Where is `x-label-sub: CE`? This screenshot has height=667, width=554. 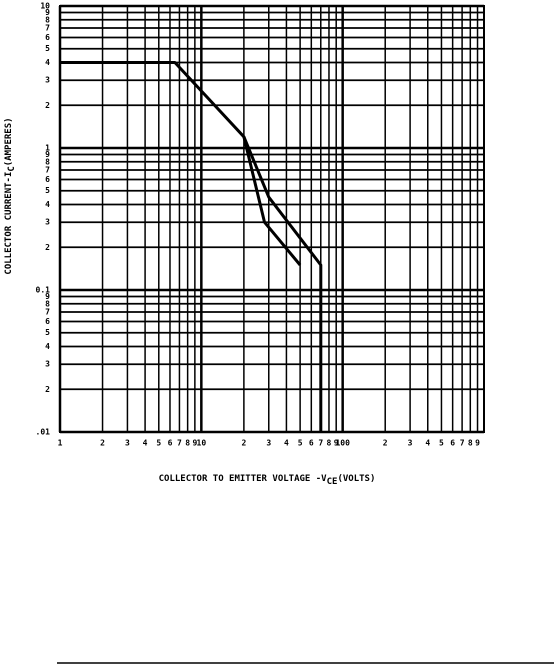
x-label-sub: CE is located at coordinates (332, 482).